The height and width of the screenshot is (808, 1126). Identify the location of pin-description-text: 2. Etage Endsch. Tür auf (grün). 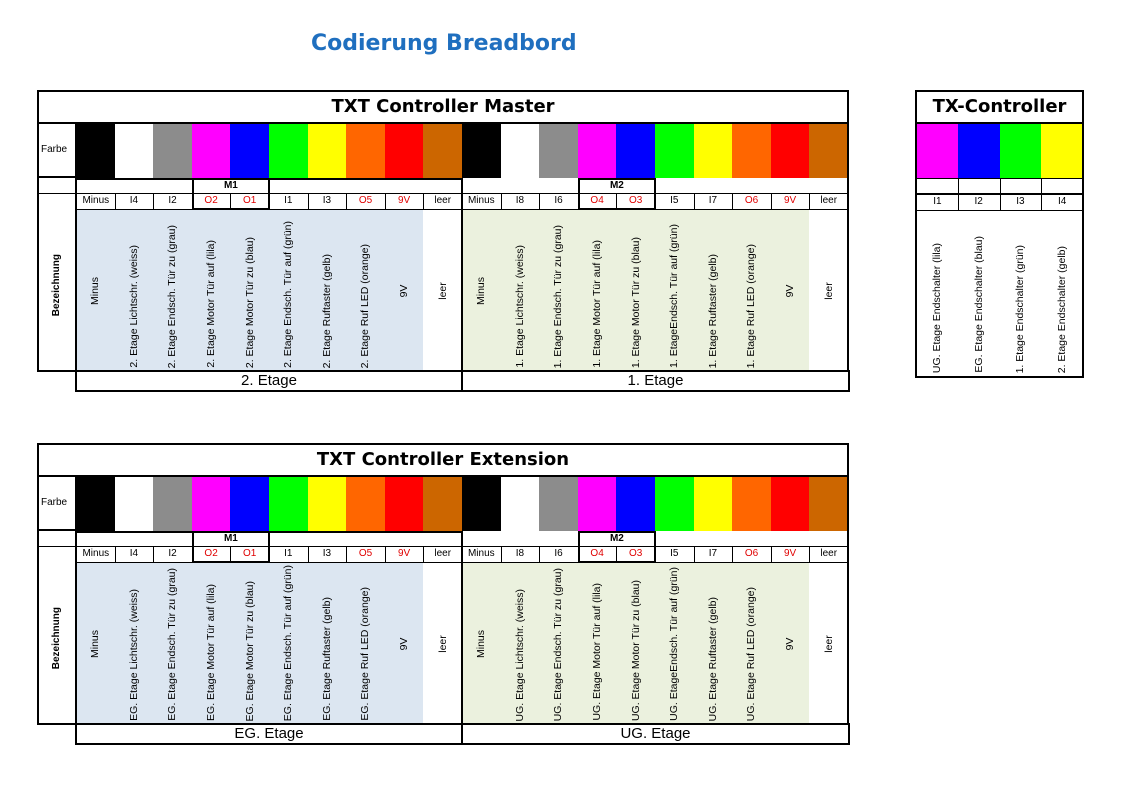
(288, 294).